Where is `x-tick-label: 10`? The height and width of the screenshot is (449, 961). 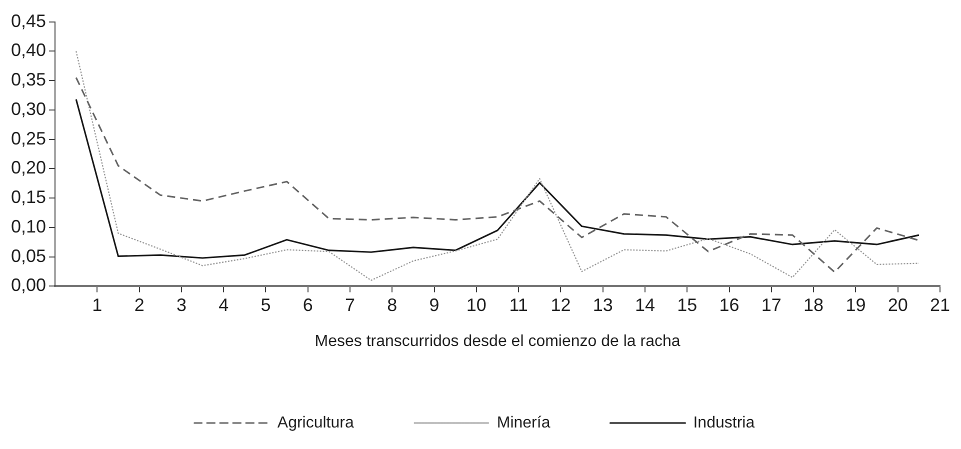 x-tick-label: 10 is located at coordinates (476, 304).